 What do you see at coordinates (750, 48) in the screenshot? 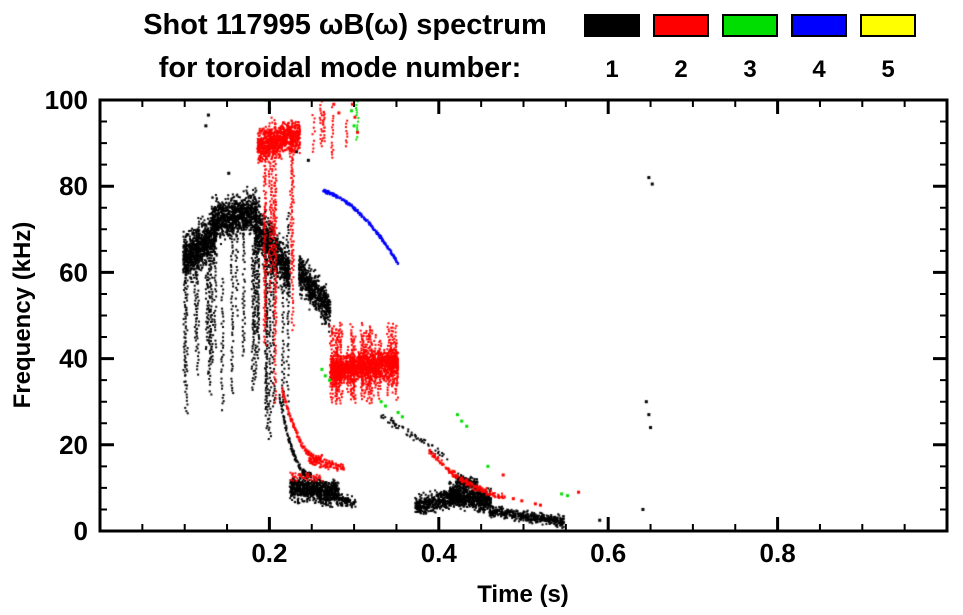
I see `legend: 1 2 3 4 5` at bounding box center [750, 48].